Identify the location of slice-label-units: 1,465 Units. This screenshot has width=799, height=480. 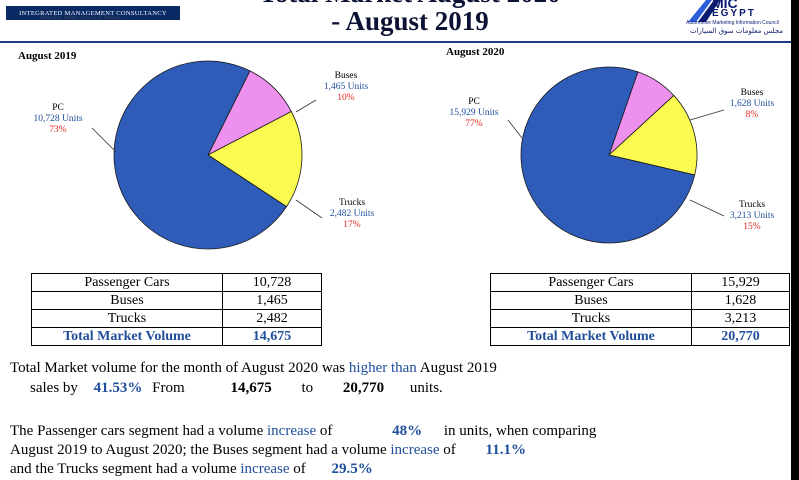
(346, 87).